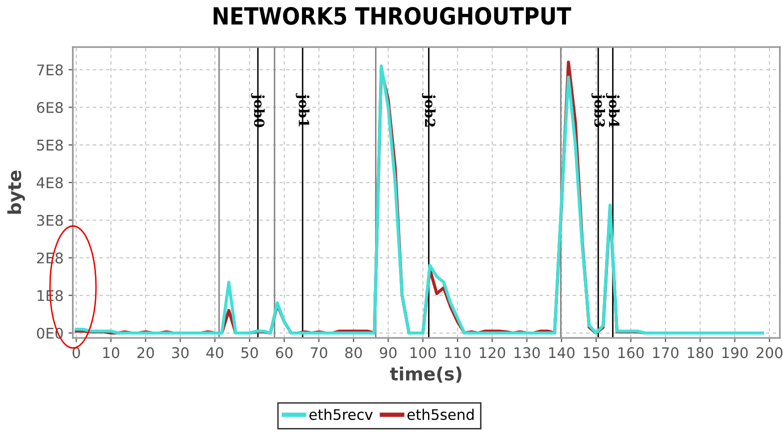  I want to click on y-tick-label: 5E8, so click(50, 145).